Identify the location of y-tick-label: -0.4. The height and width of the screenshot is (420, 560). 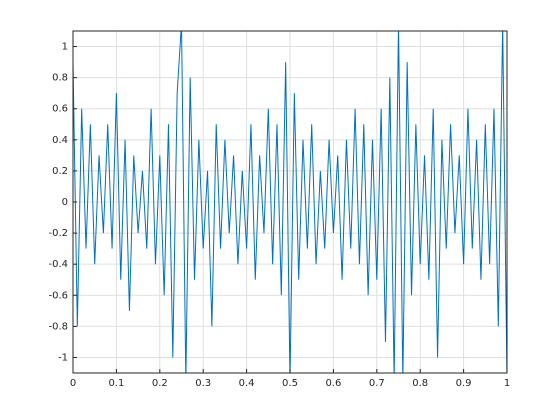
(58, 264).